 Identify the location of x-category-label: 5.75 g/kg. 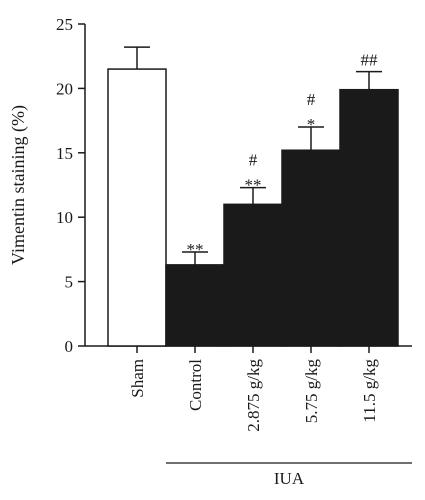
(311, 391).